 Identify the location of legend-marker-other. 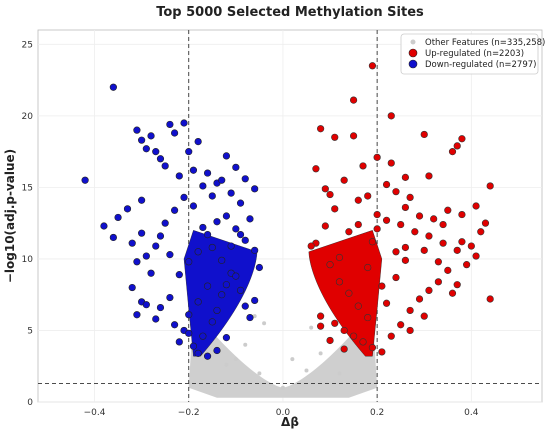
(413, 42).